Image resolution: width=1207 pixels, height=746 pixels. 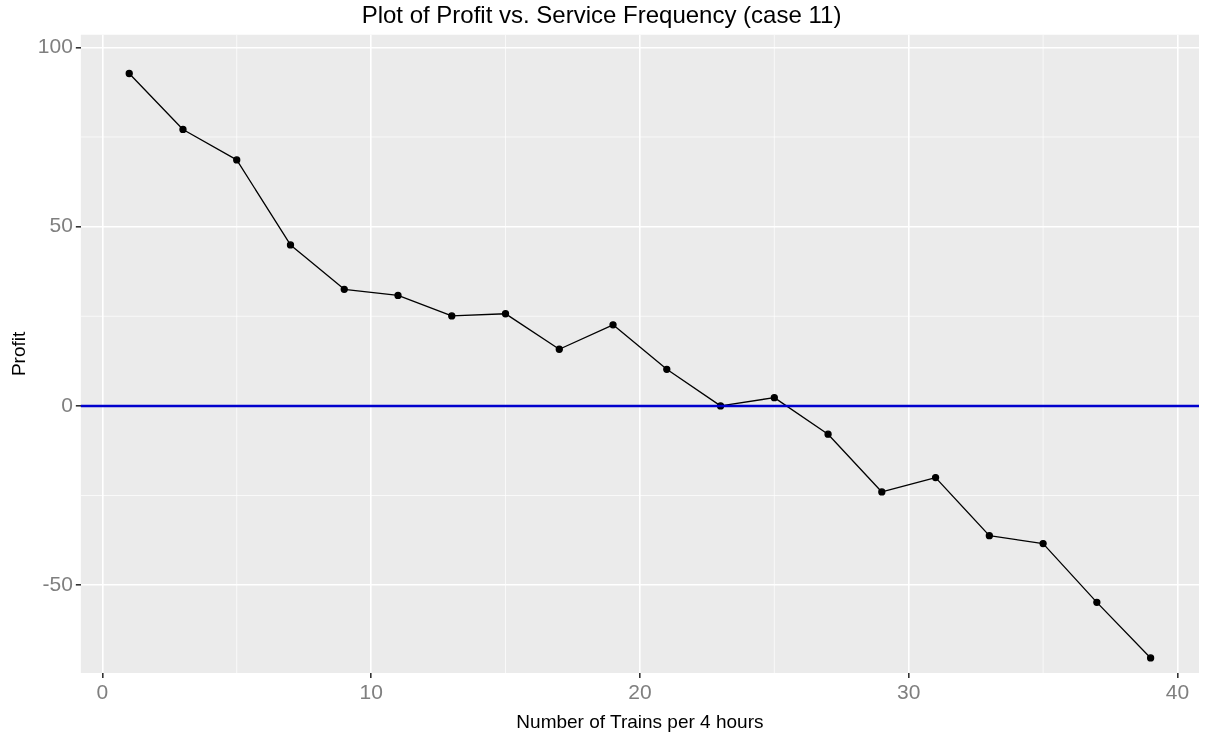 What do you see at coordinates (640, 721) in the screenshot?
I see `x-axis-title: Number of Trains per 4 hours` at bounding box center [640, 721].